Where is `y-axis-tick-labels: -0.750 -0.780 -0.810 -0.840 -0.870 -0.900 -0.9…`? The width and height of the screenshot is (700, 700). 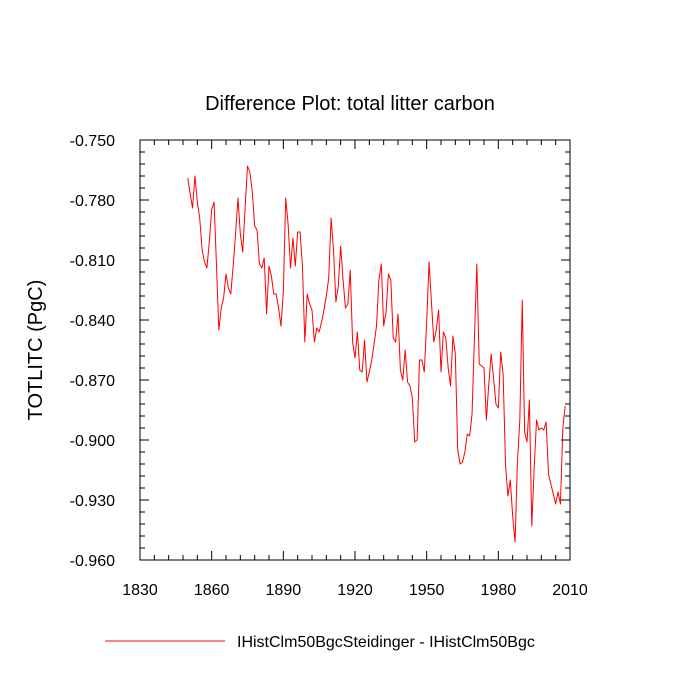 y-axis-tick-labels: -0.750 -0.780 -0.810 -0.840 -0.870 -0.900 -0.9… is located at coordinates (92, 351).